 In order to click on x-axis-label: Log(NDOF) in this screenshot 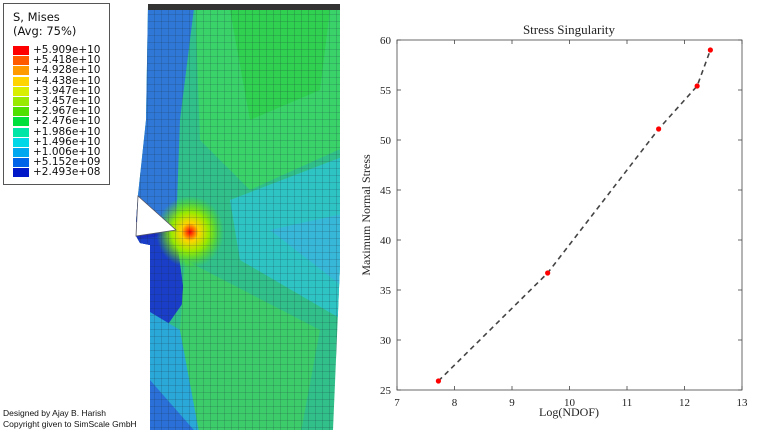, I will do `click(569, 412)`.